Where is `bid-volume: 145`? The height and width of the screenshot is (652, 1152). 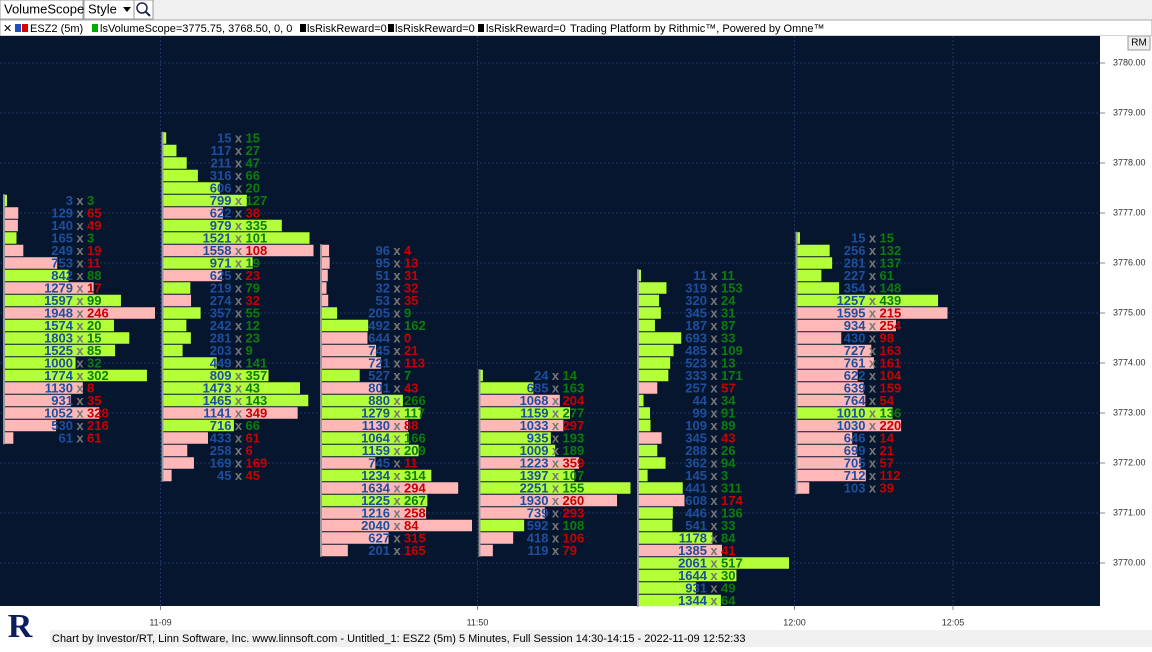
bid-volume: 145 is located at coordinates (696, 475).